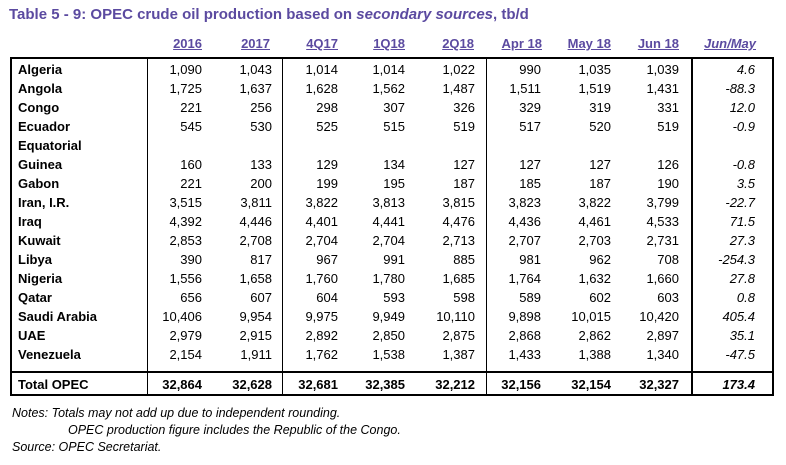 This screenshot has height=465, width=786. What do you see at coordinates (327, 126) in the screenshot?
I see `cell-4q17: 525` at bounding box center [327, 126].